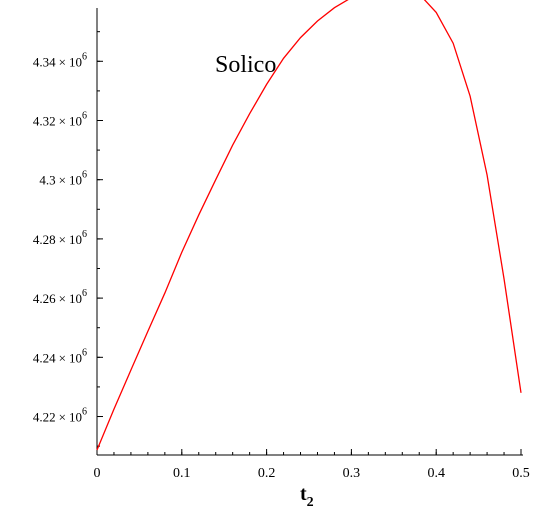 The image size is (534, 508). Describe the element at coordinates (521, 473) in the screenshot. I see `x-tick-label: 0.5` at that location.